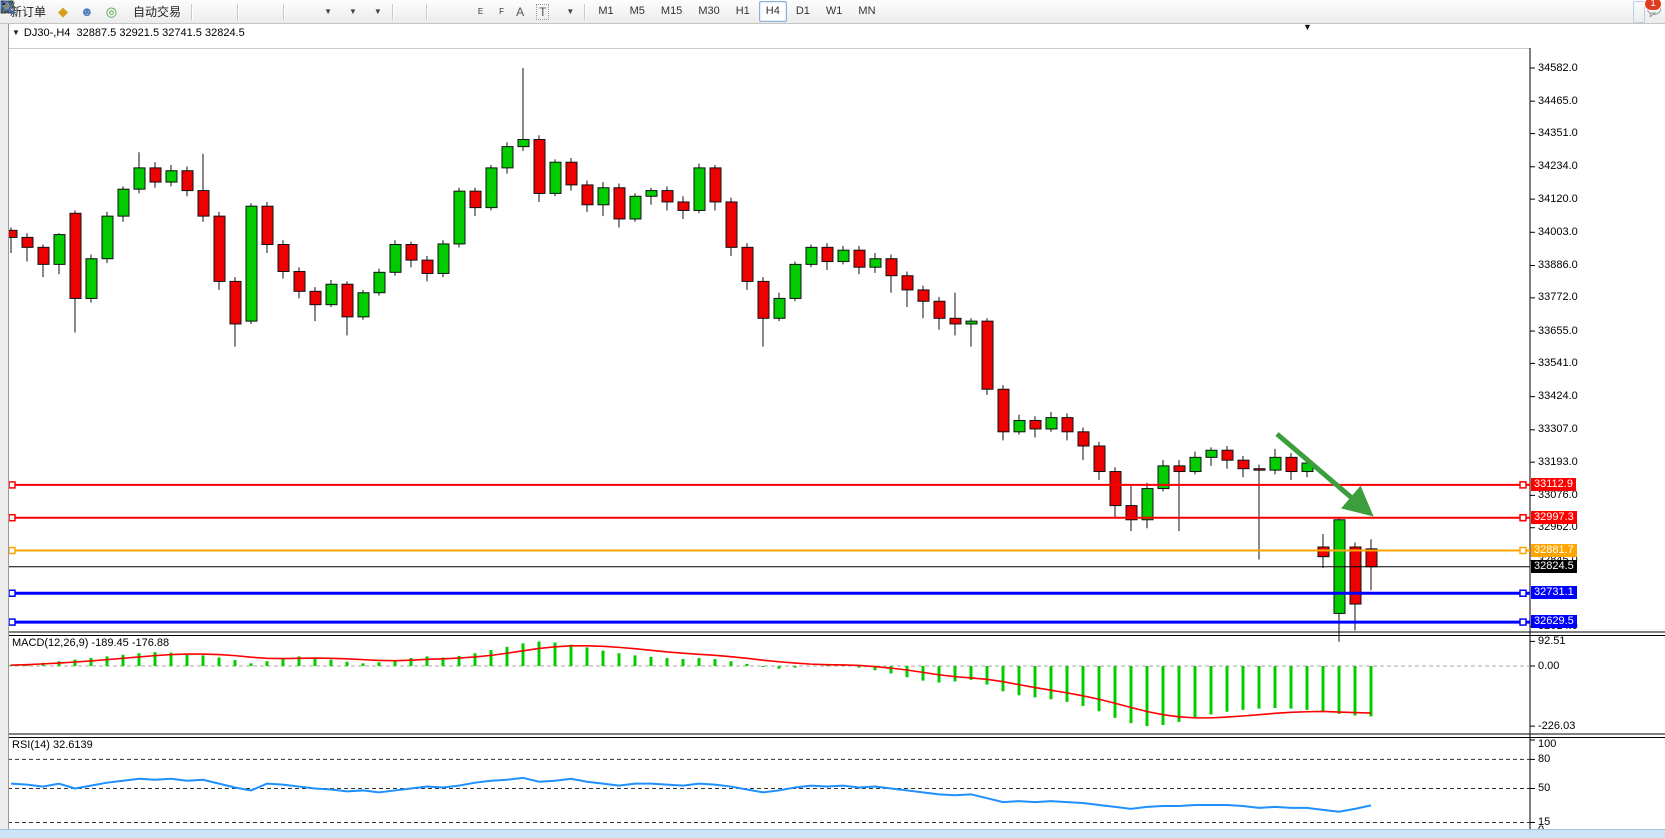  Describe the element at coordinates (1558, 363) in the screenshot. I see `price-tick-label: 33541.0` at that location.